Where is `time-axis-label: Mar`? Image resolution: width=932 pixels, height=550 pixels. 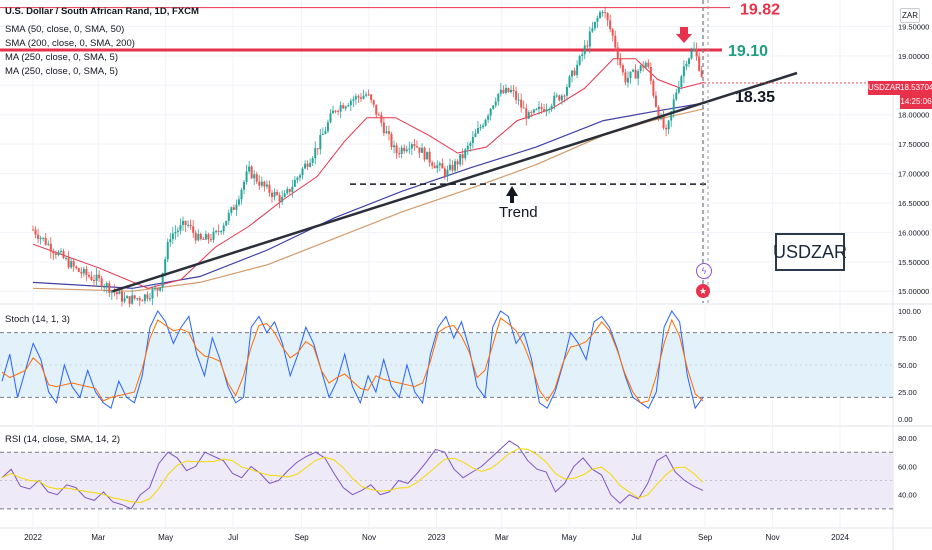 time-axis-label: Mar is located at coordinates (98, 537).